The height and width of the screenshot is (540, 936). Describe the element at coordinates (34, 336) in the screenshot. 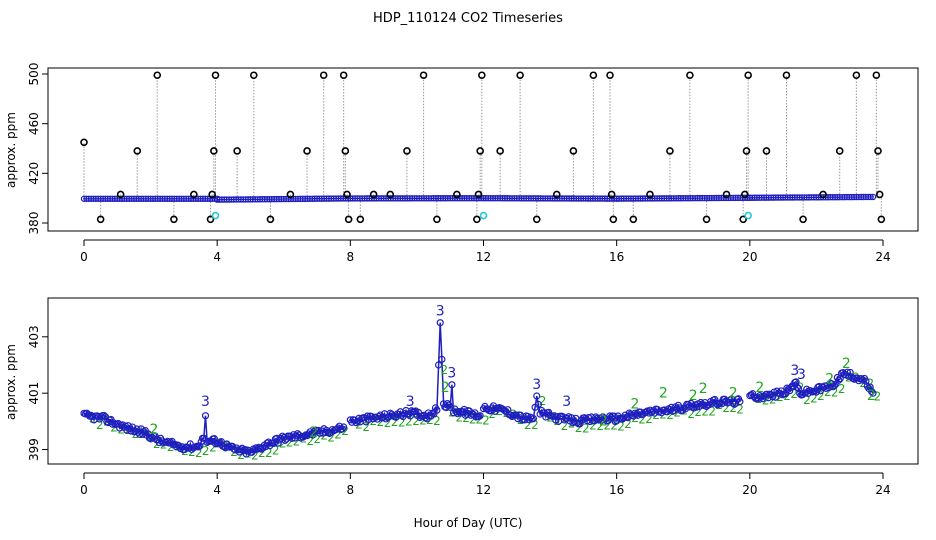

I see `bottom-y-tick-label: 403` at that location.